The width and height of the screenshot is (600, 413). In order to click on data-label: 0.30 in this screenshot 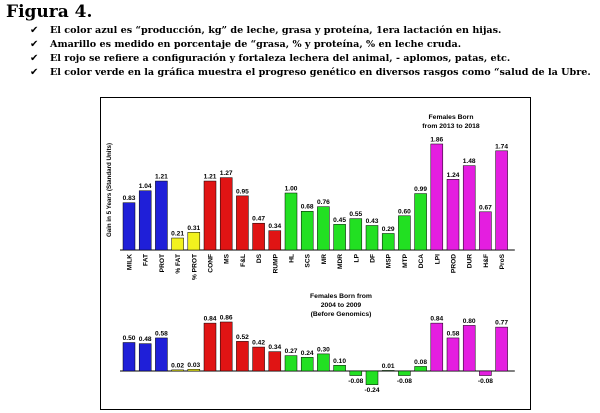, I will do `click(323, 349)`.